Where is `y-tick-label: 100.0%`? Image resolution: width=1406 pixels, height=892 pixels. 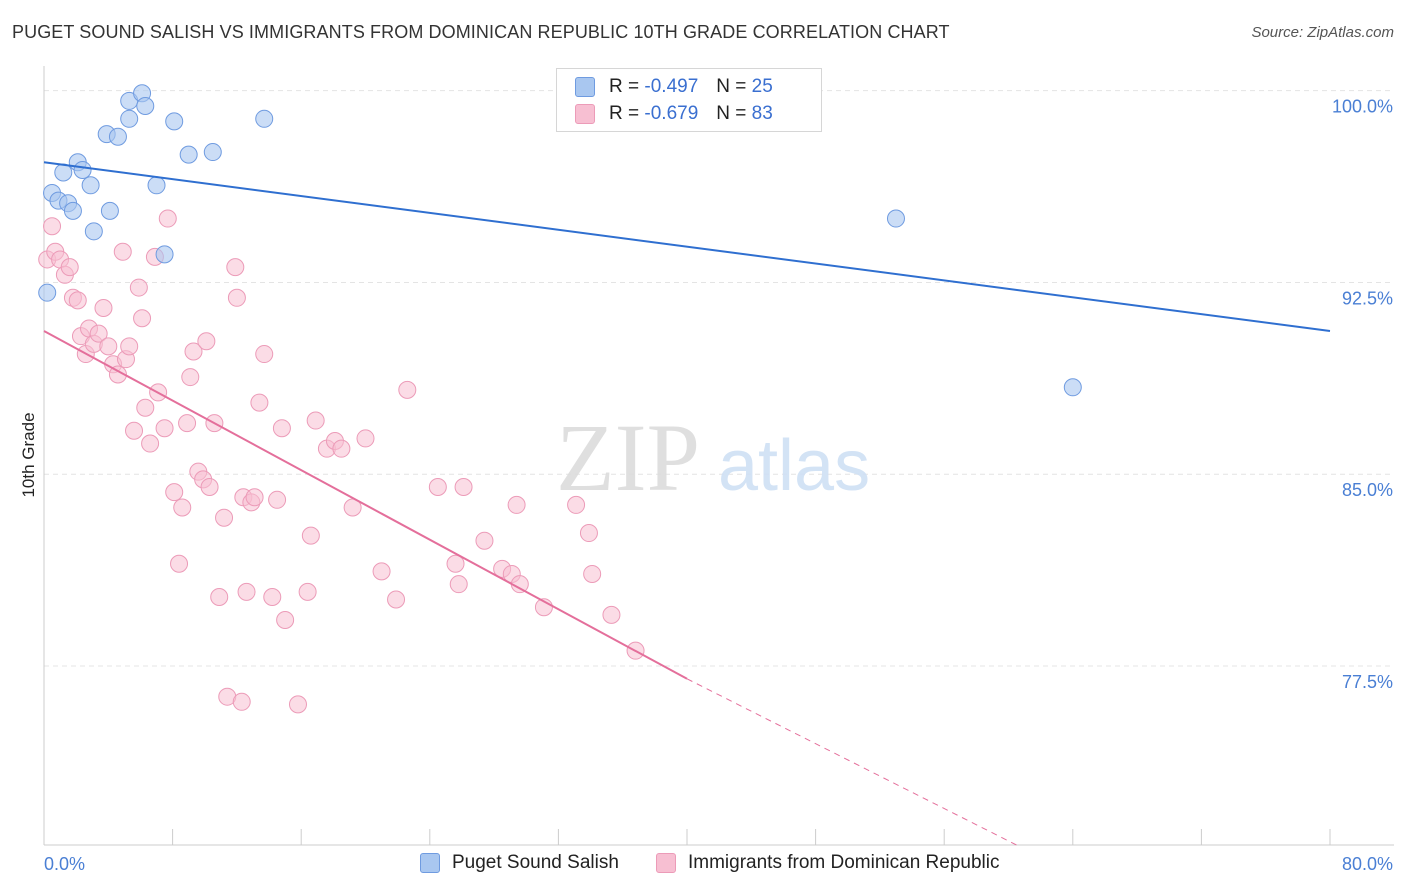 y-tick-label: 100.0% is located at coordinates (1362, 107).